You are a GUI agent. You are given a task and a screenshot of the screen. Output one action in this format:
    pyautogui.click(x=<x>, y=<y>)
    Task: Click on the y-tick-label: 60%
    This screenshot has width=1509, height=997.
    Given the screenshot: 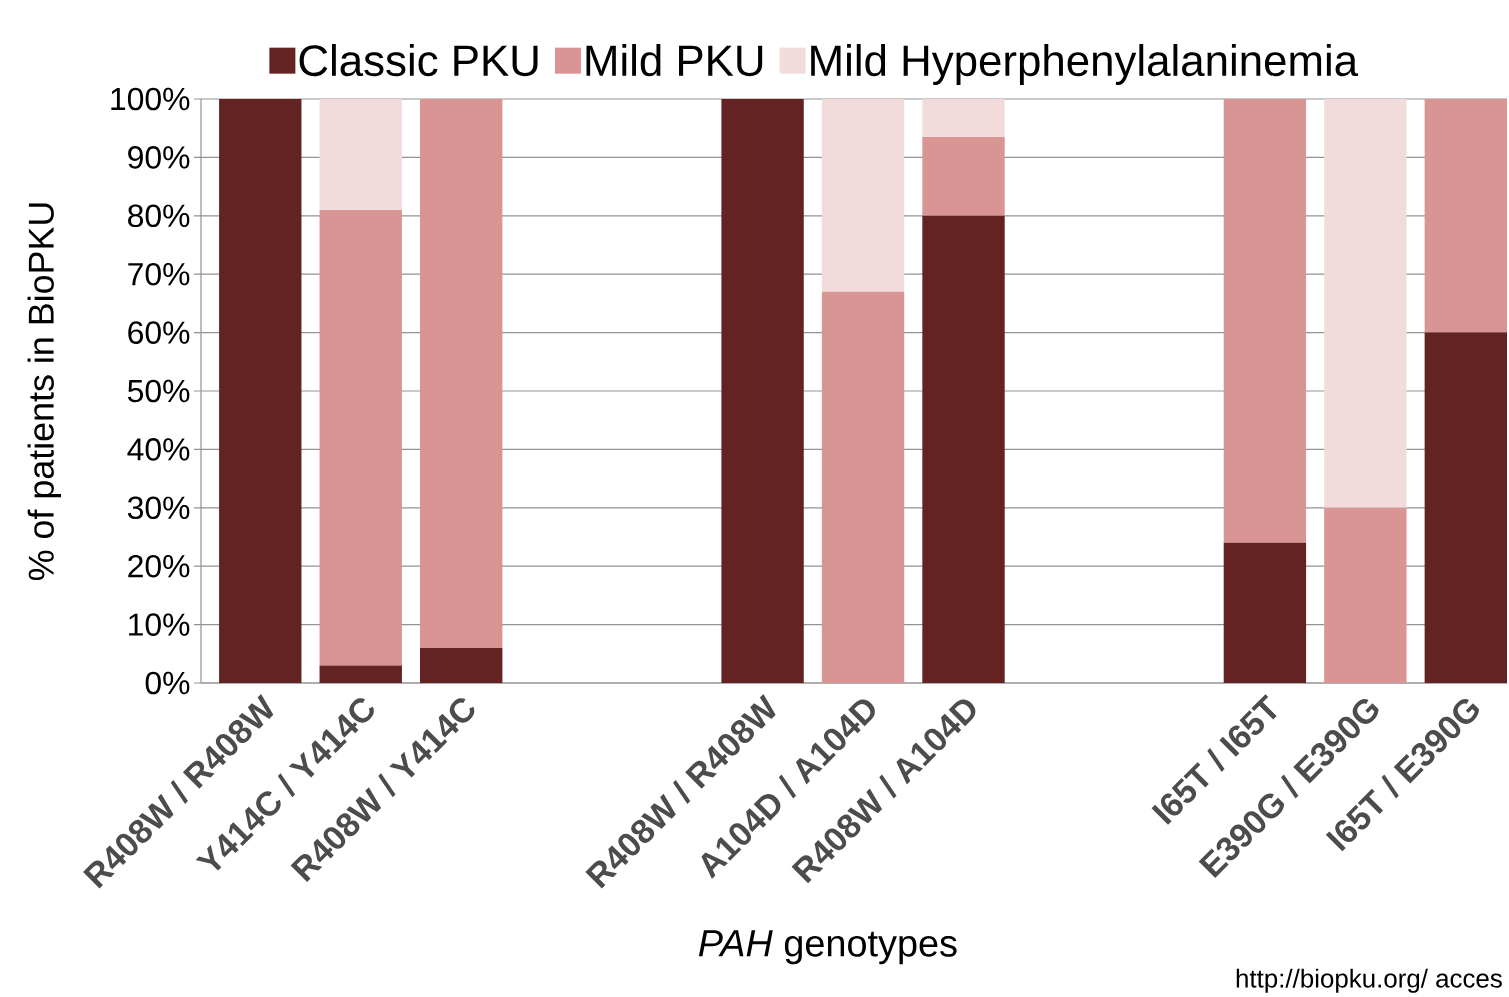 What is the action you would take?
    pyautogui.click(x=159, y=332)
    